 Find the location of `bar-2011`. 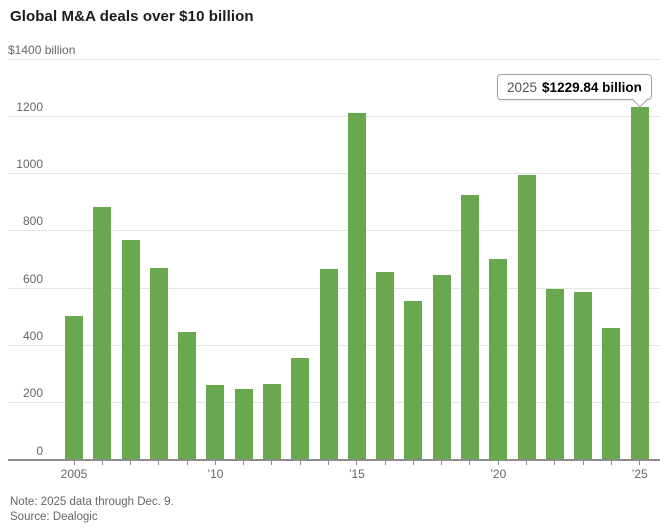

bar-2011 is located at coordinates (243, 424).